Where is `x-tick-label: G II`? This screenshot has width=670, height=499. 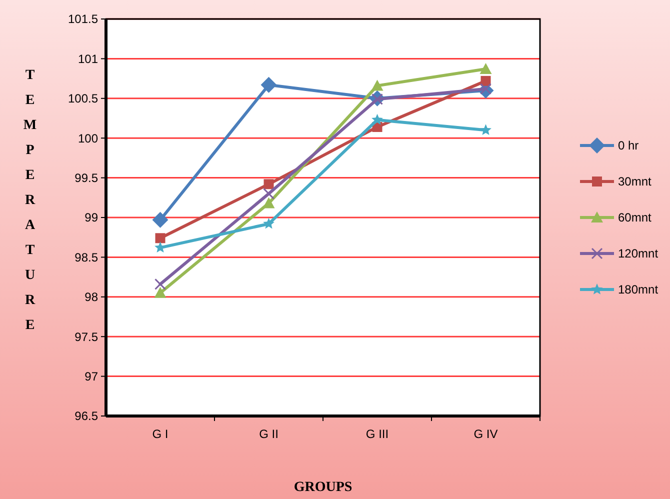 x-tick-label: G II is located at coordinates (268, 434).